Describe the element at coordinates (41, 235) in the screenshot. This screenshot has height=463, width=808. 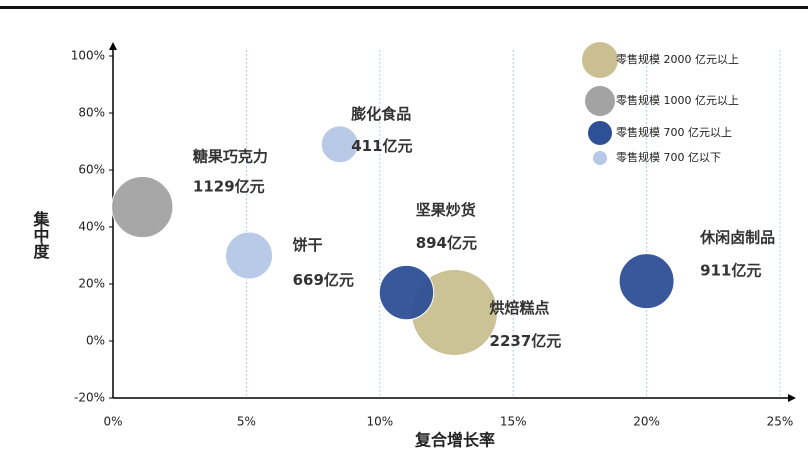
I see `y-axis-label: 集中度` at that location.